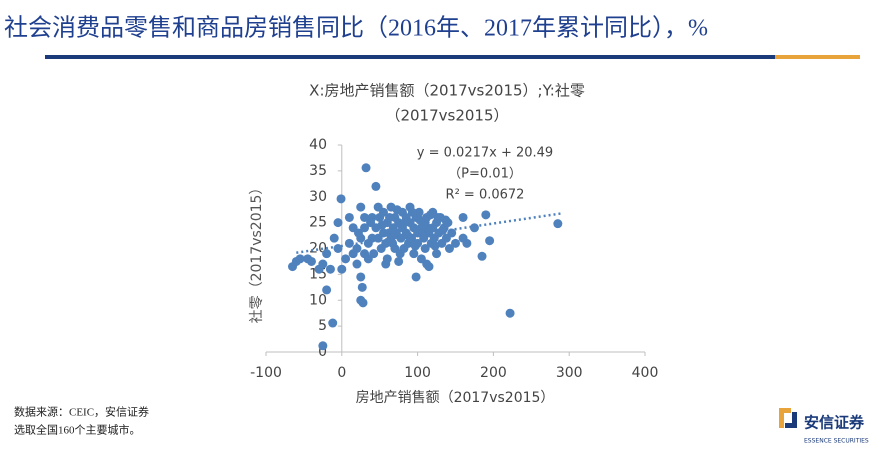 This screenshot has height=456, width=874. I want to click on x-axis-label: 房地产销售额（2017vs2015）, so click(455, 398).